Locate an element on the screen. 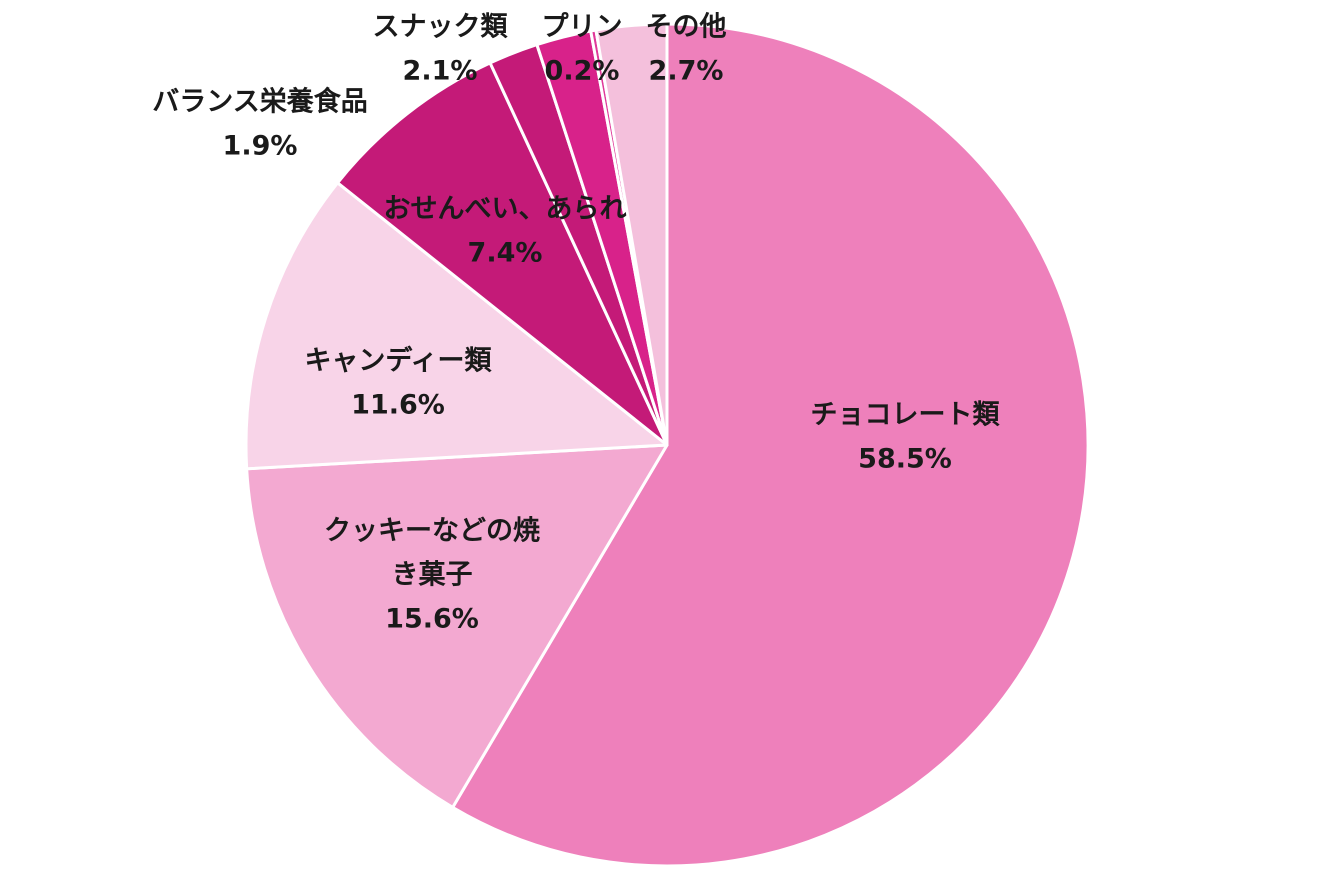 This screenshot has height=889, width=1334. slice-percent-3: 11.6% is located at coordinates (398, 405).